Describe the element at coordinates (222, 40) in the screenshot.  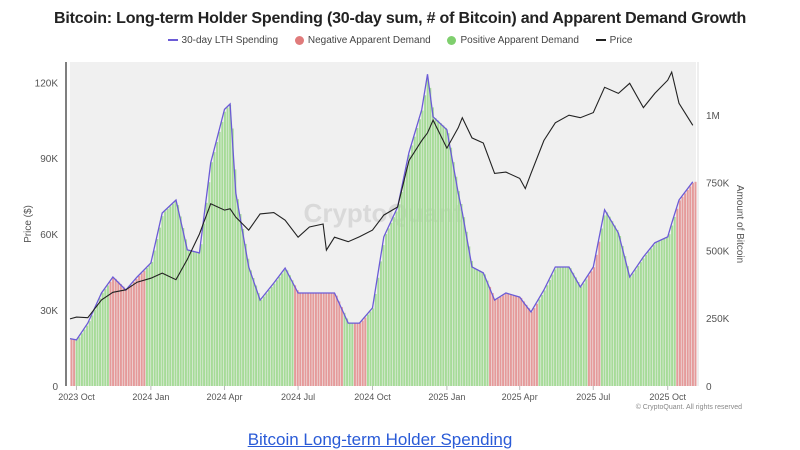
I see `legend-item-lth-spending: 30-day LTH Spending` at that location.